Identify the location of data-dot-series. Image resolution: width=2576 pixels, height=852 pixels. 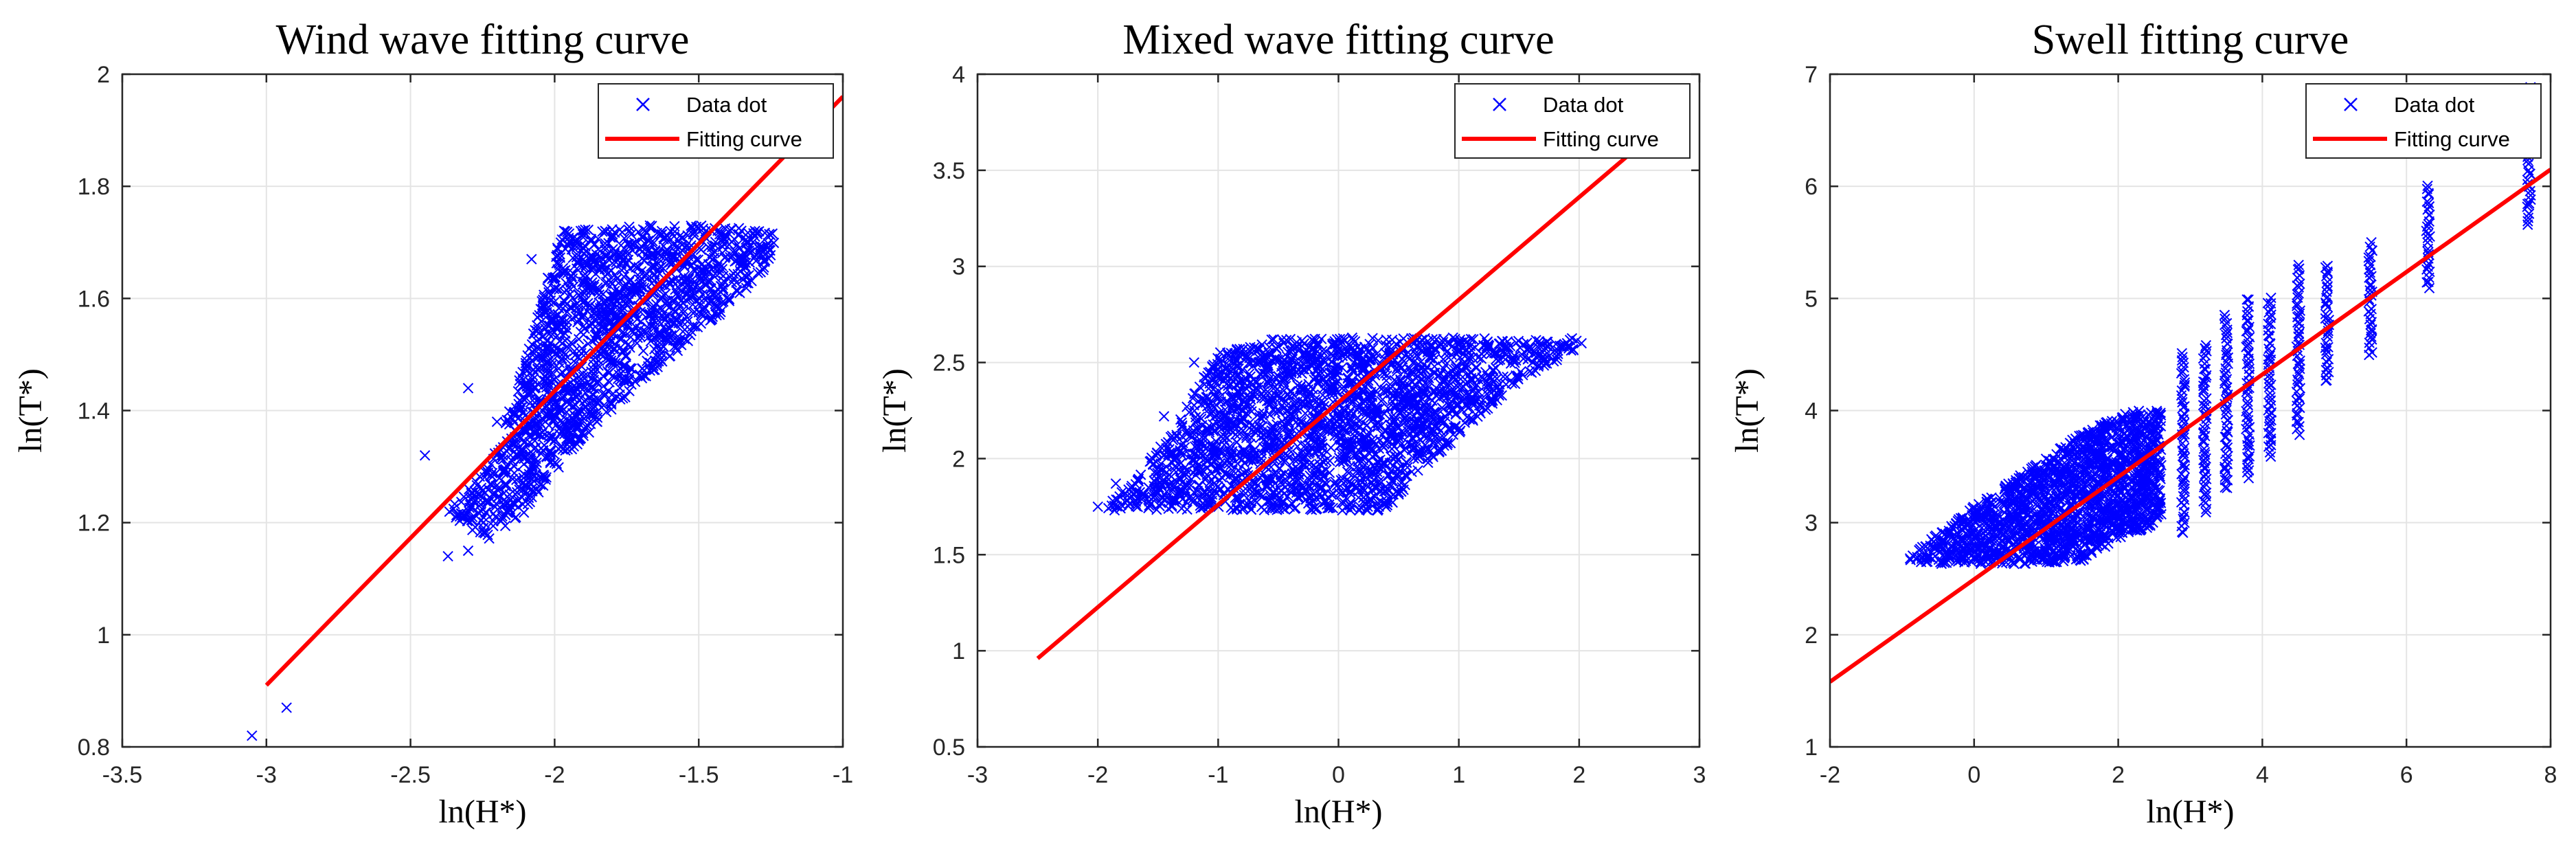
(513, 480).